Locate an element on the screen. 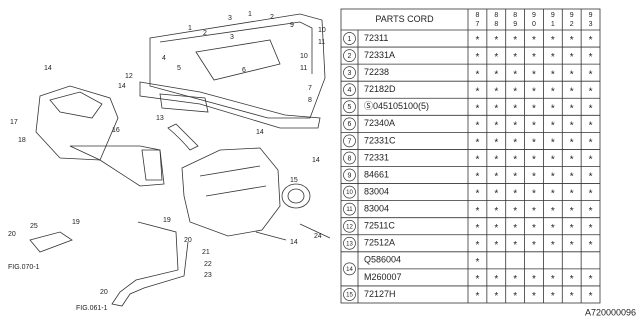  callout-label: 4 is located at coordinates (164, 58).